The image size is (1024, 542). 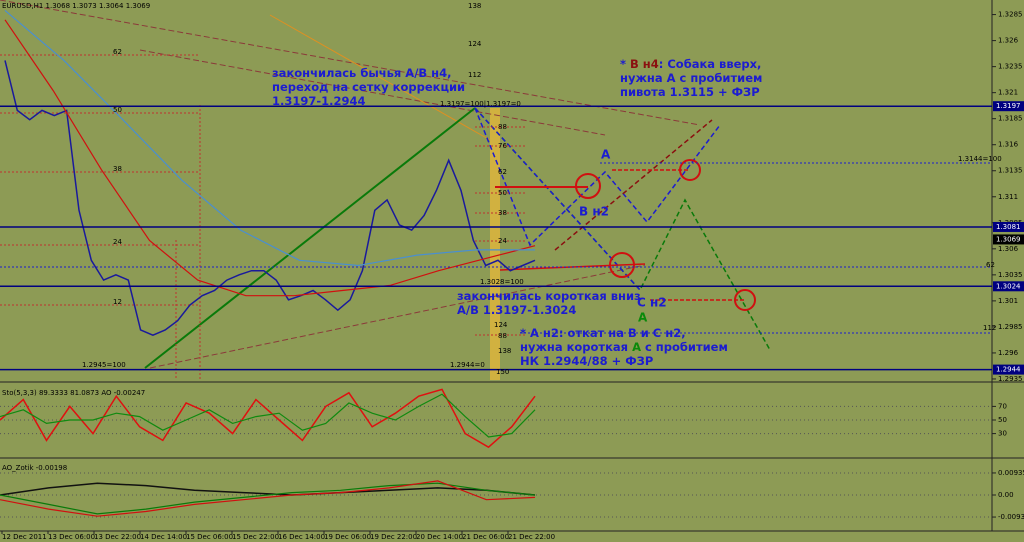 I want to click on y-tick-label: 50, so click(x=1002, y=420).